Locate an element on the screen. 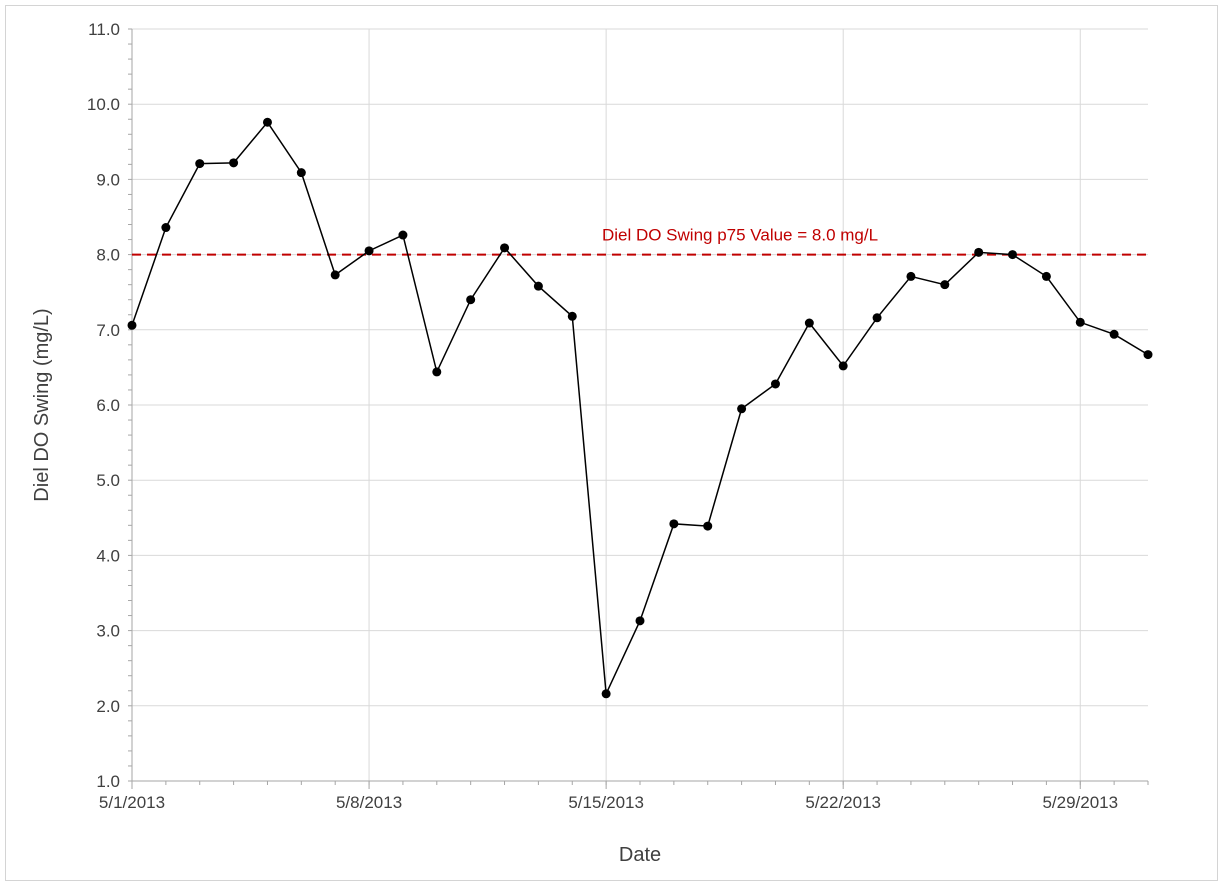 The image size is (1225, 888). y-tick-label: 1.0 is located at coordinates (108, 781).